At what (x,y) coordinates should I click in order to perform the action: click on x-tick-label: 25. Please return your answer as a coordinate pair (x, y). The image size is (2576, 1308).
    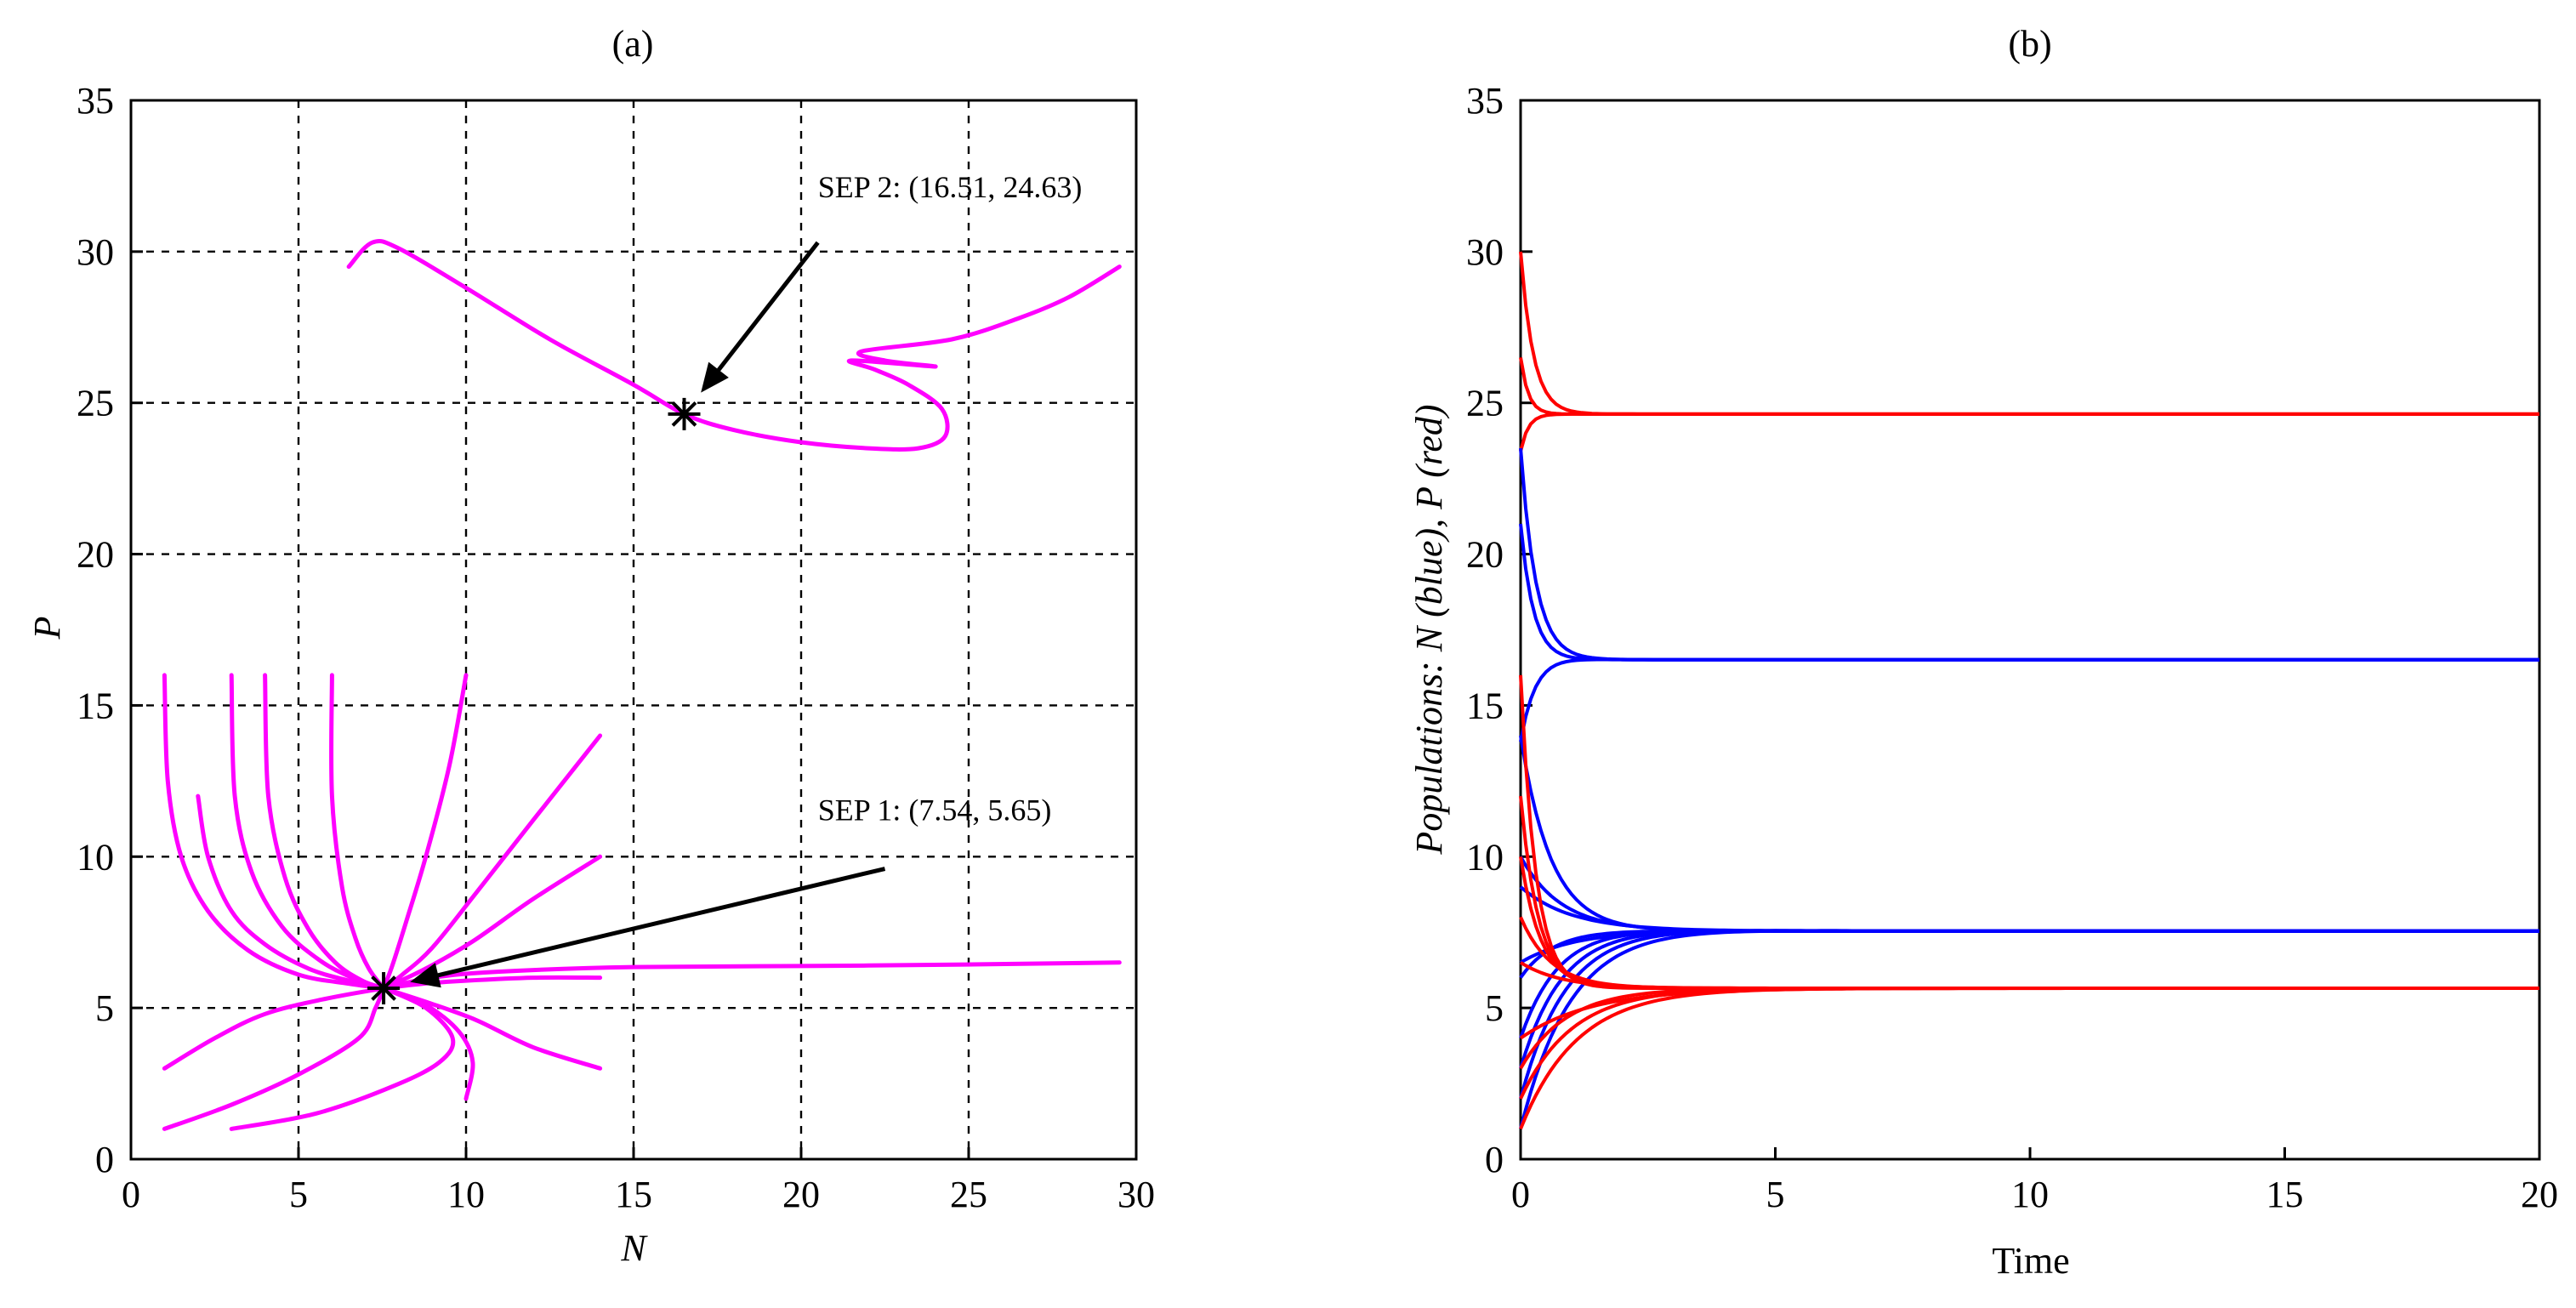
    Looking at the image, I should click on (968, 1194).